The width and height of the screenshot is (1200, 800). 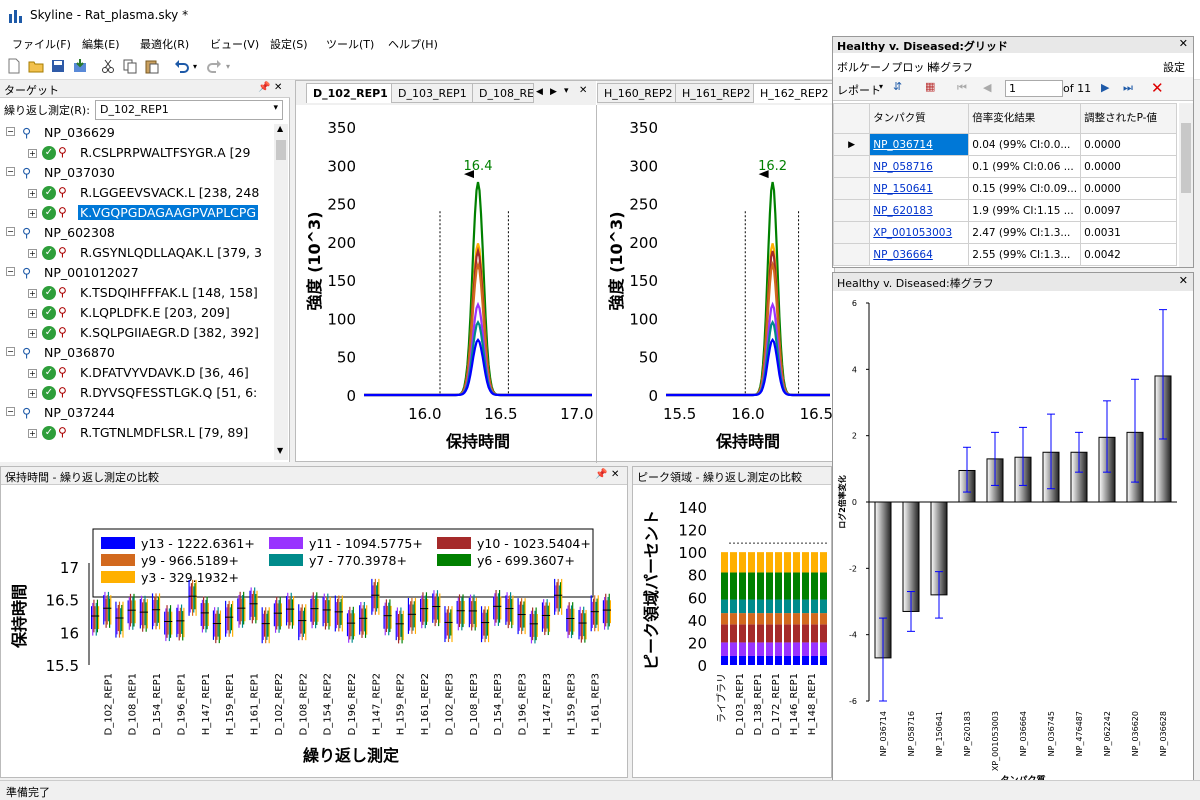 What do you see at coordinates (165, 44) in the screenshot?
I see `menu-item-2: 最適化(R)` at bounding box center [165, 44].